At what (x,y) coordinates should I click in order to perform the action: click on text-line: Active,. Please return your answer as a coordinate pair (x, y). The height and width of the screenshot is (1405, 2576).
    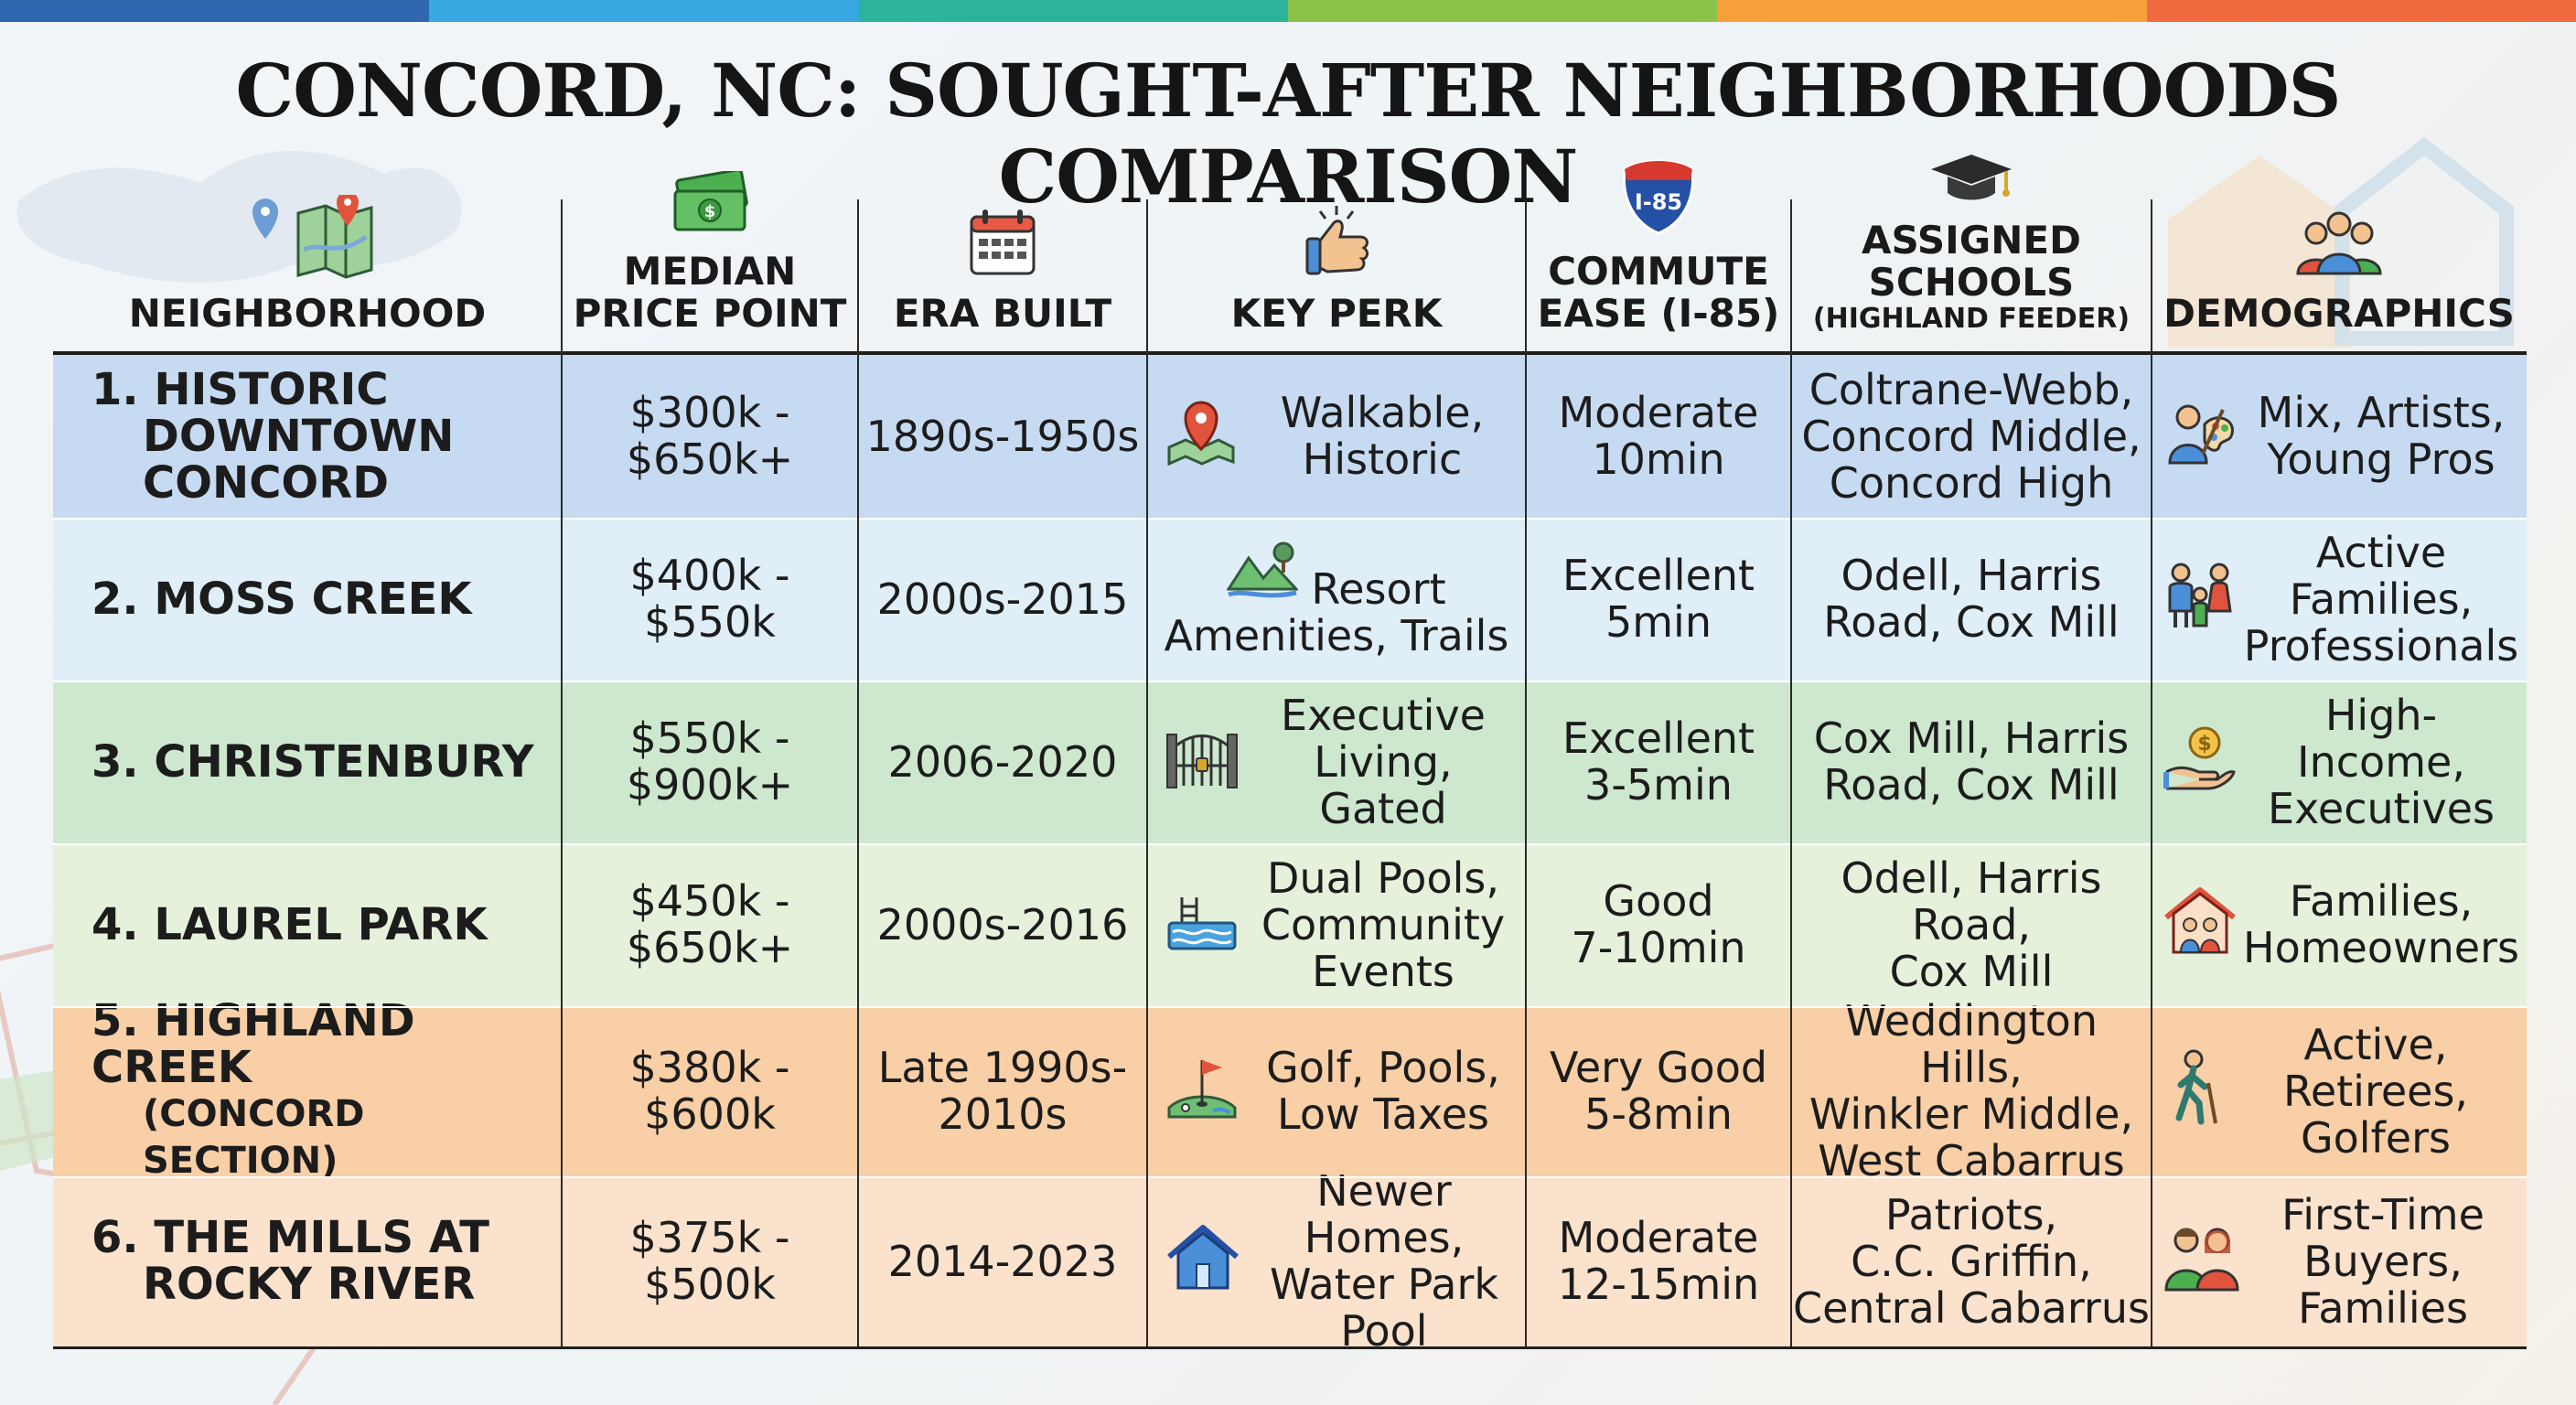
    Looking at the image, I should click on (2375, 1044).